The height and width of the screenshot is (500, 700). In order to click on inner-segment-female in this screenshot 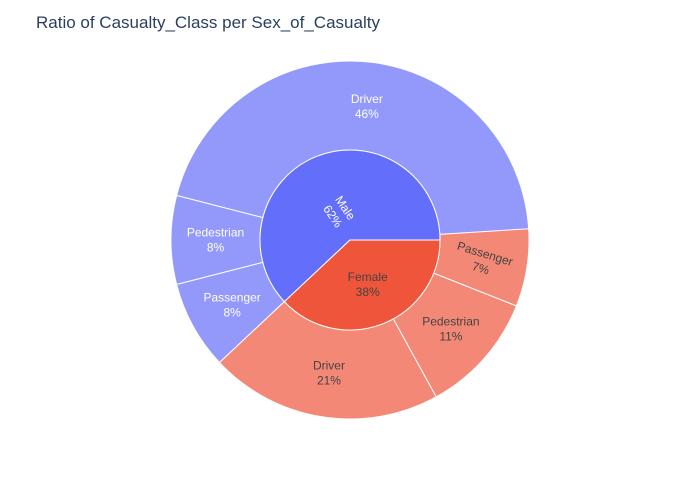, I will do `click(362, 285)`.